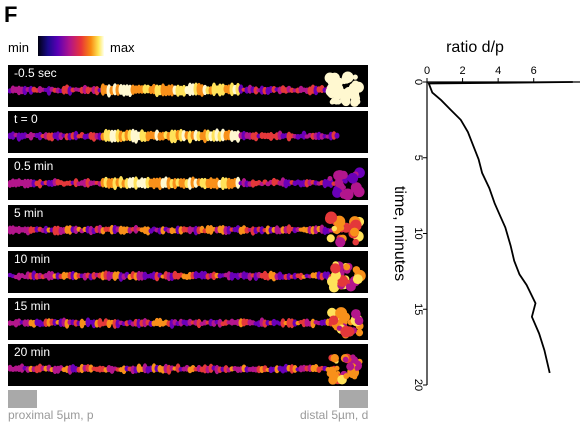 The image size is (584, 425). I want to click on y-tick-label: 10, so click(418, 233).